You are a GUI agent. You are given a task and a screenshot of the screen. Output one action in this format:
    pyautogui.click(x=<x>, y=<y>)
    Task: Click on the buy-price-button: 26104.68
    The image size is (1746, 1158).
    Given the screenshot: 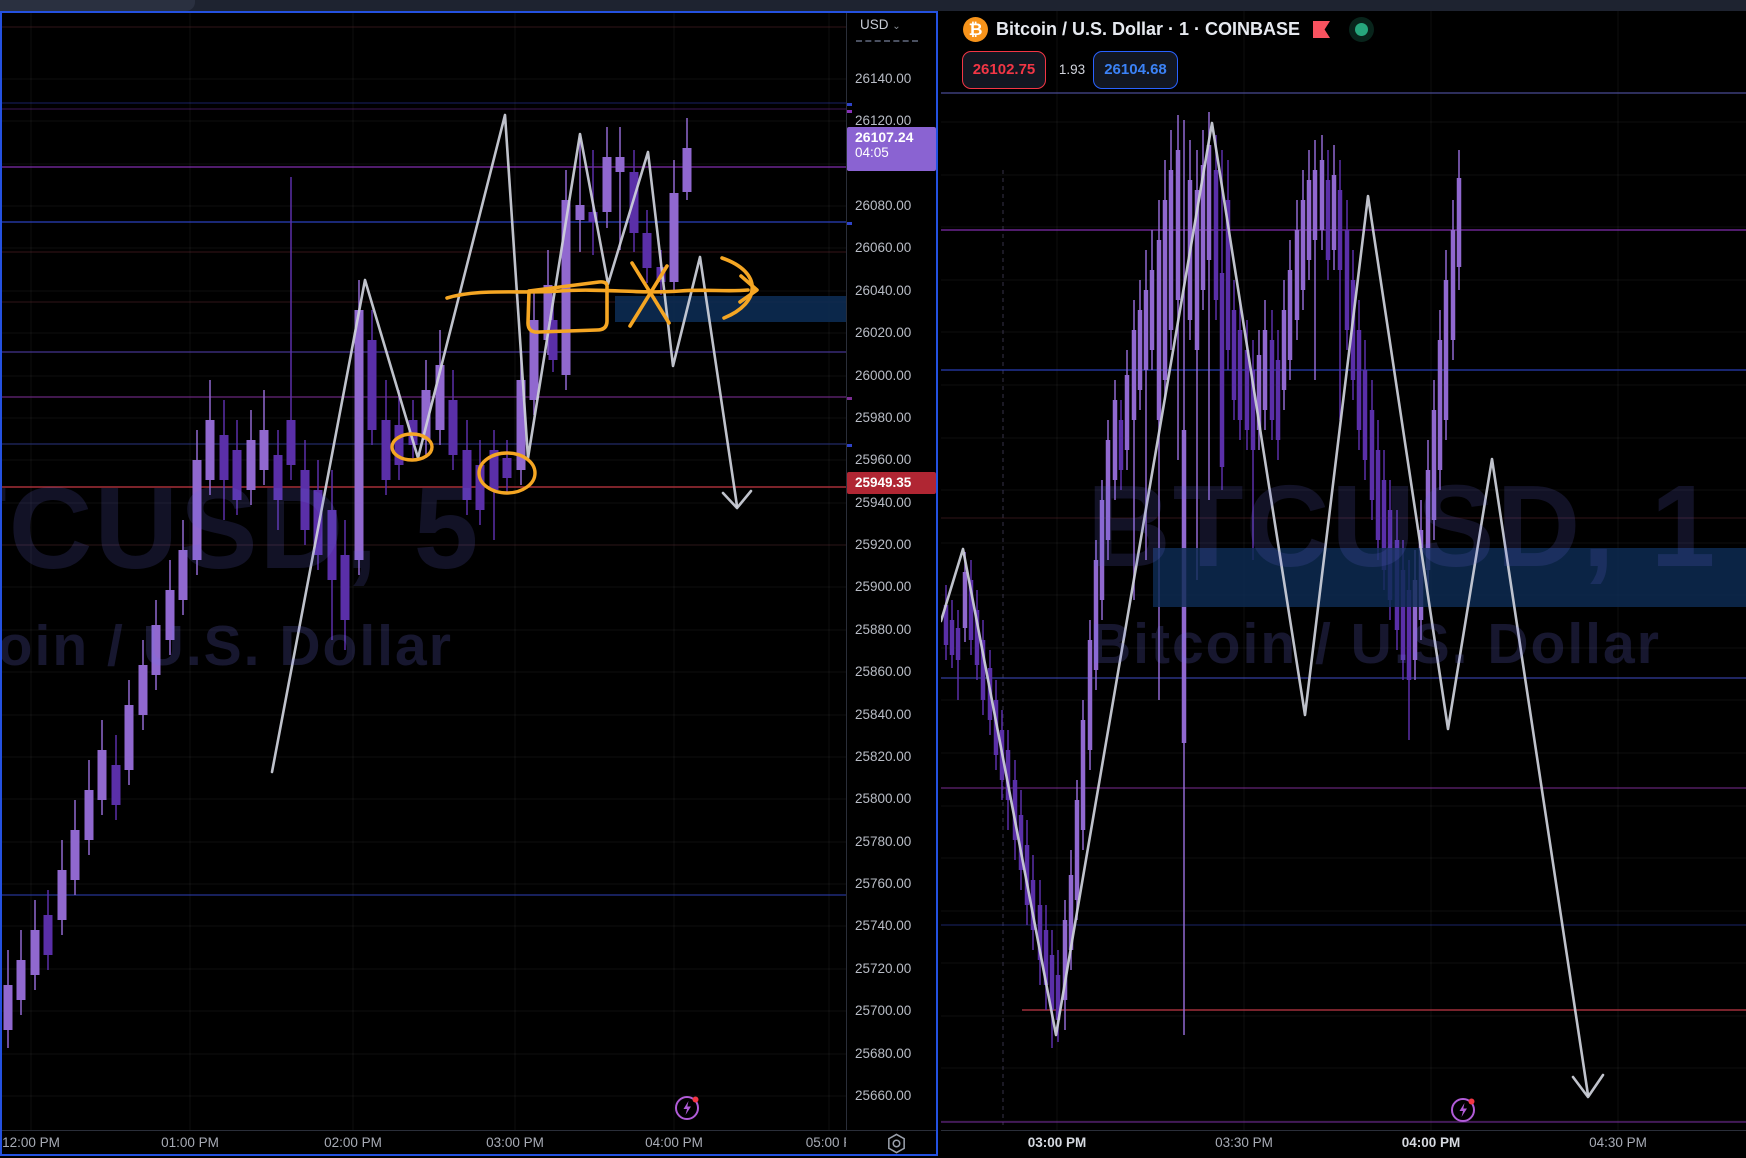 What is the action you would take?
    pyautogui.click(x=1135, y=70)
    